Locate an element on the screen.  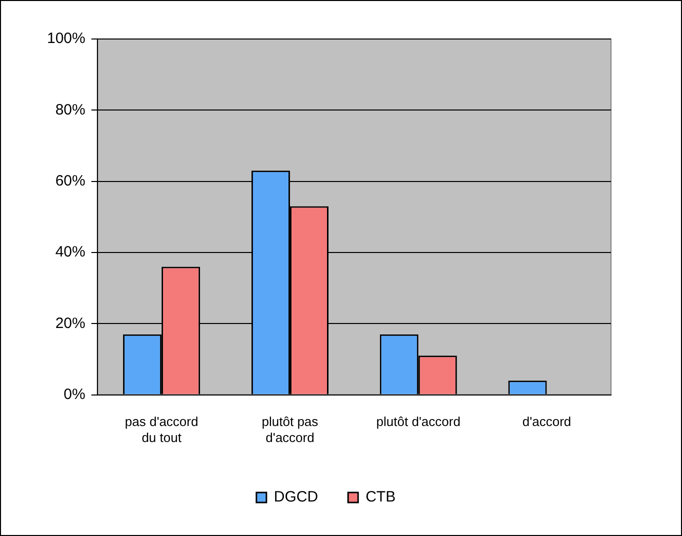
legend-label: DGCD is located at coordinates (296, 497).